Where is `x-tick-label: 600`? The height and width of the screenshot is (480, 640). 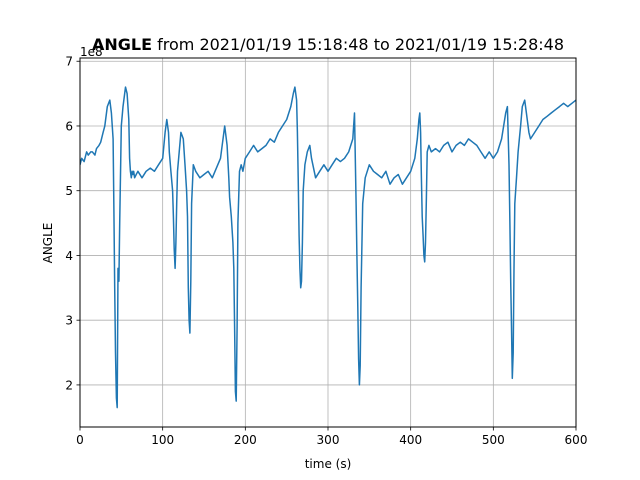
x-tick-label: 600 is located at coordinates (576, 440).